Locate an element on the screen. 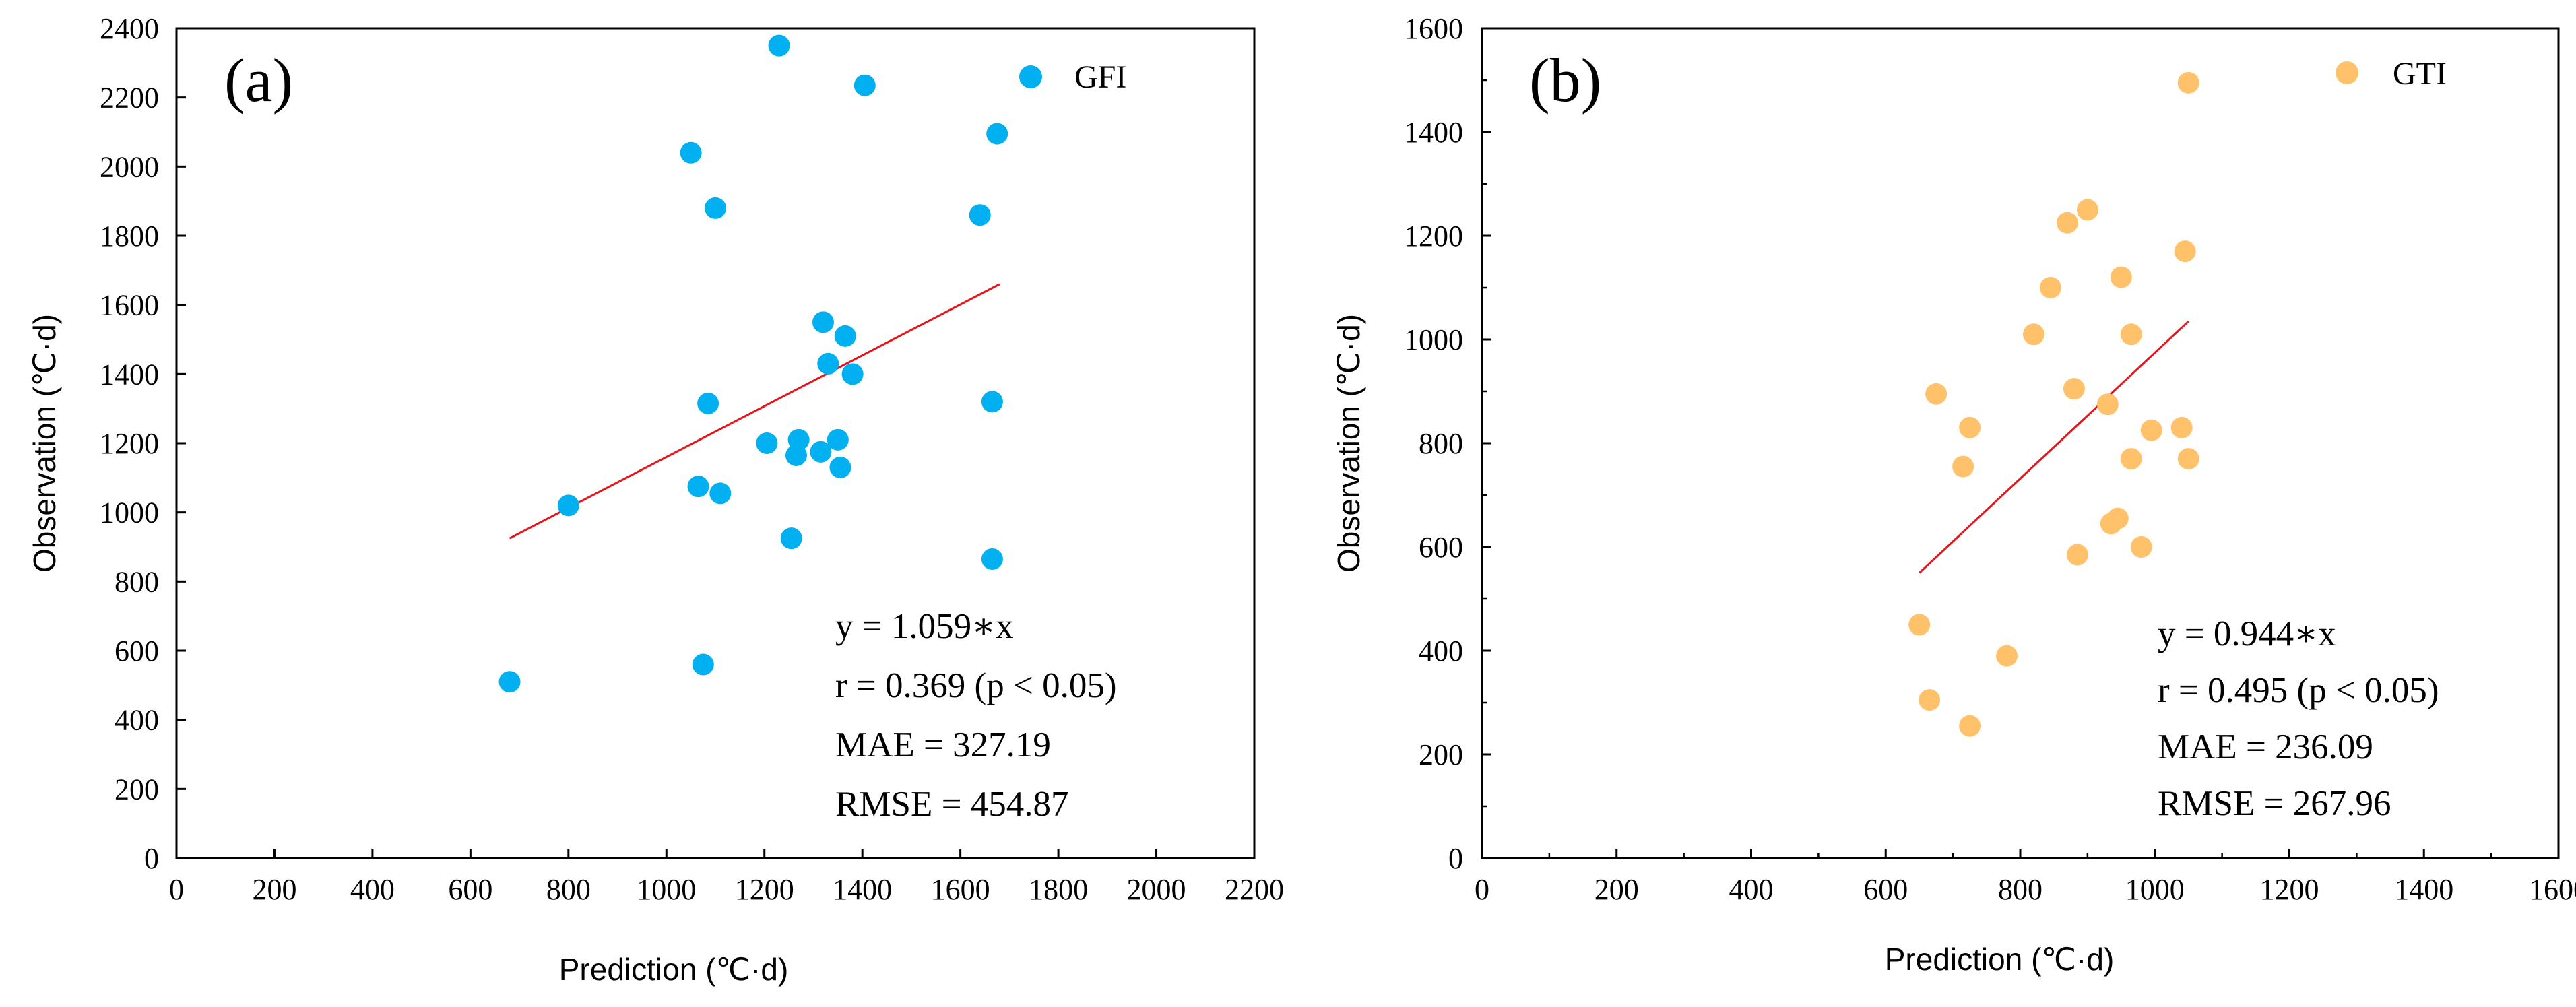  x-axis-label: Prediction (℃·d) is located at coordinates (2000, 960).